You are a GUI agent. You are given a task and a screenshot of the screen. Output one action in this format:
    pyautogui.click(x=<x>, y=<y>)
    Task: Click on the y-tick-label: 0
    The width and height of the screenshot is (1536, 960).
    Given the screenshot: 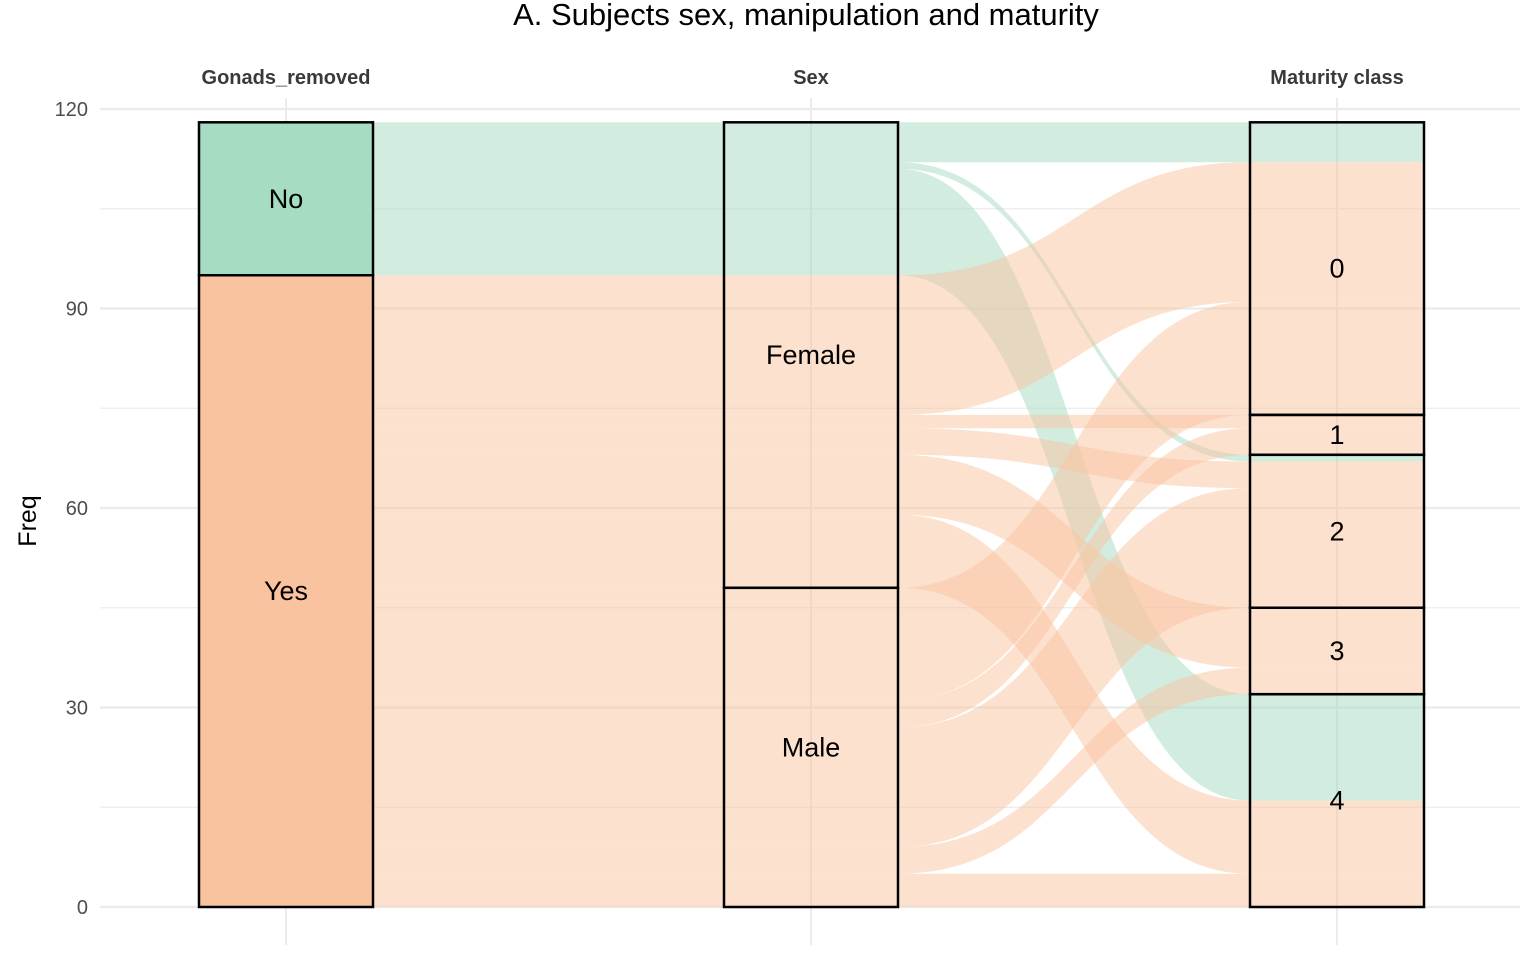 What is the action you would take?
    pyautogui.click(x=82, y=908)
    